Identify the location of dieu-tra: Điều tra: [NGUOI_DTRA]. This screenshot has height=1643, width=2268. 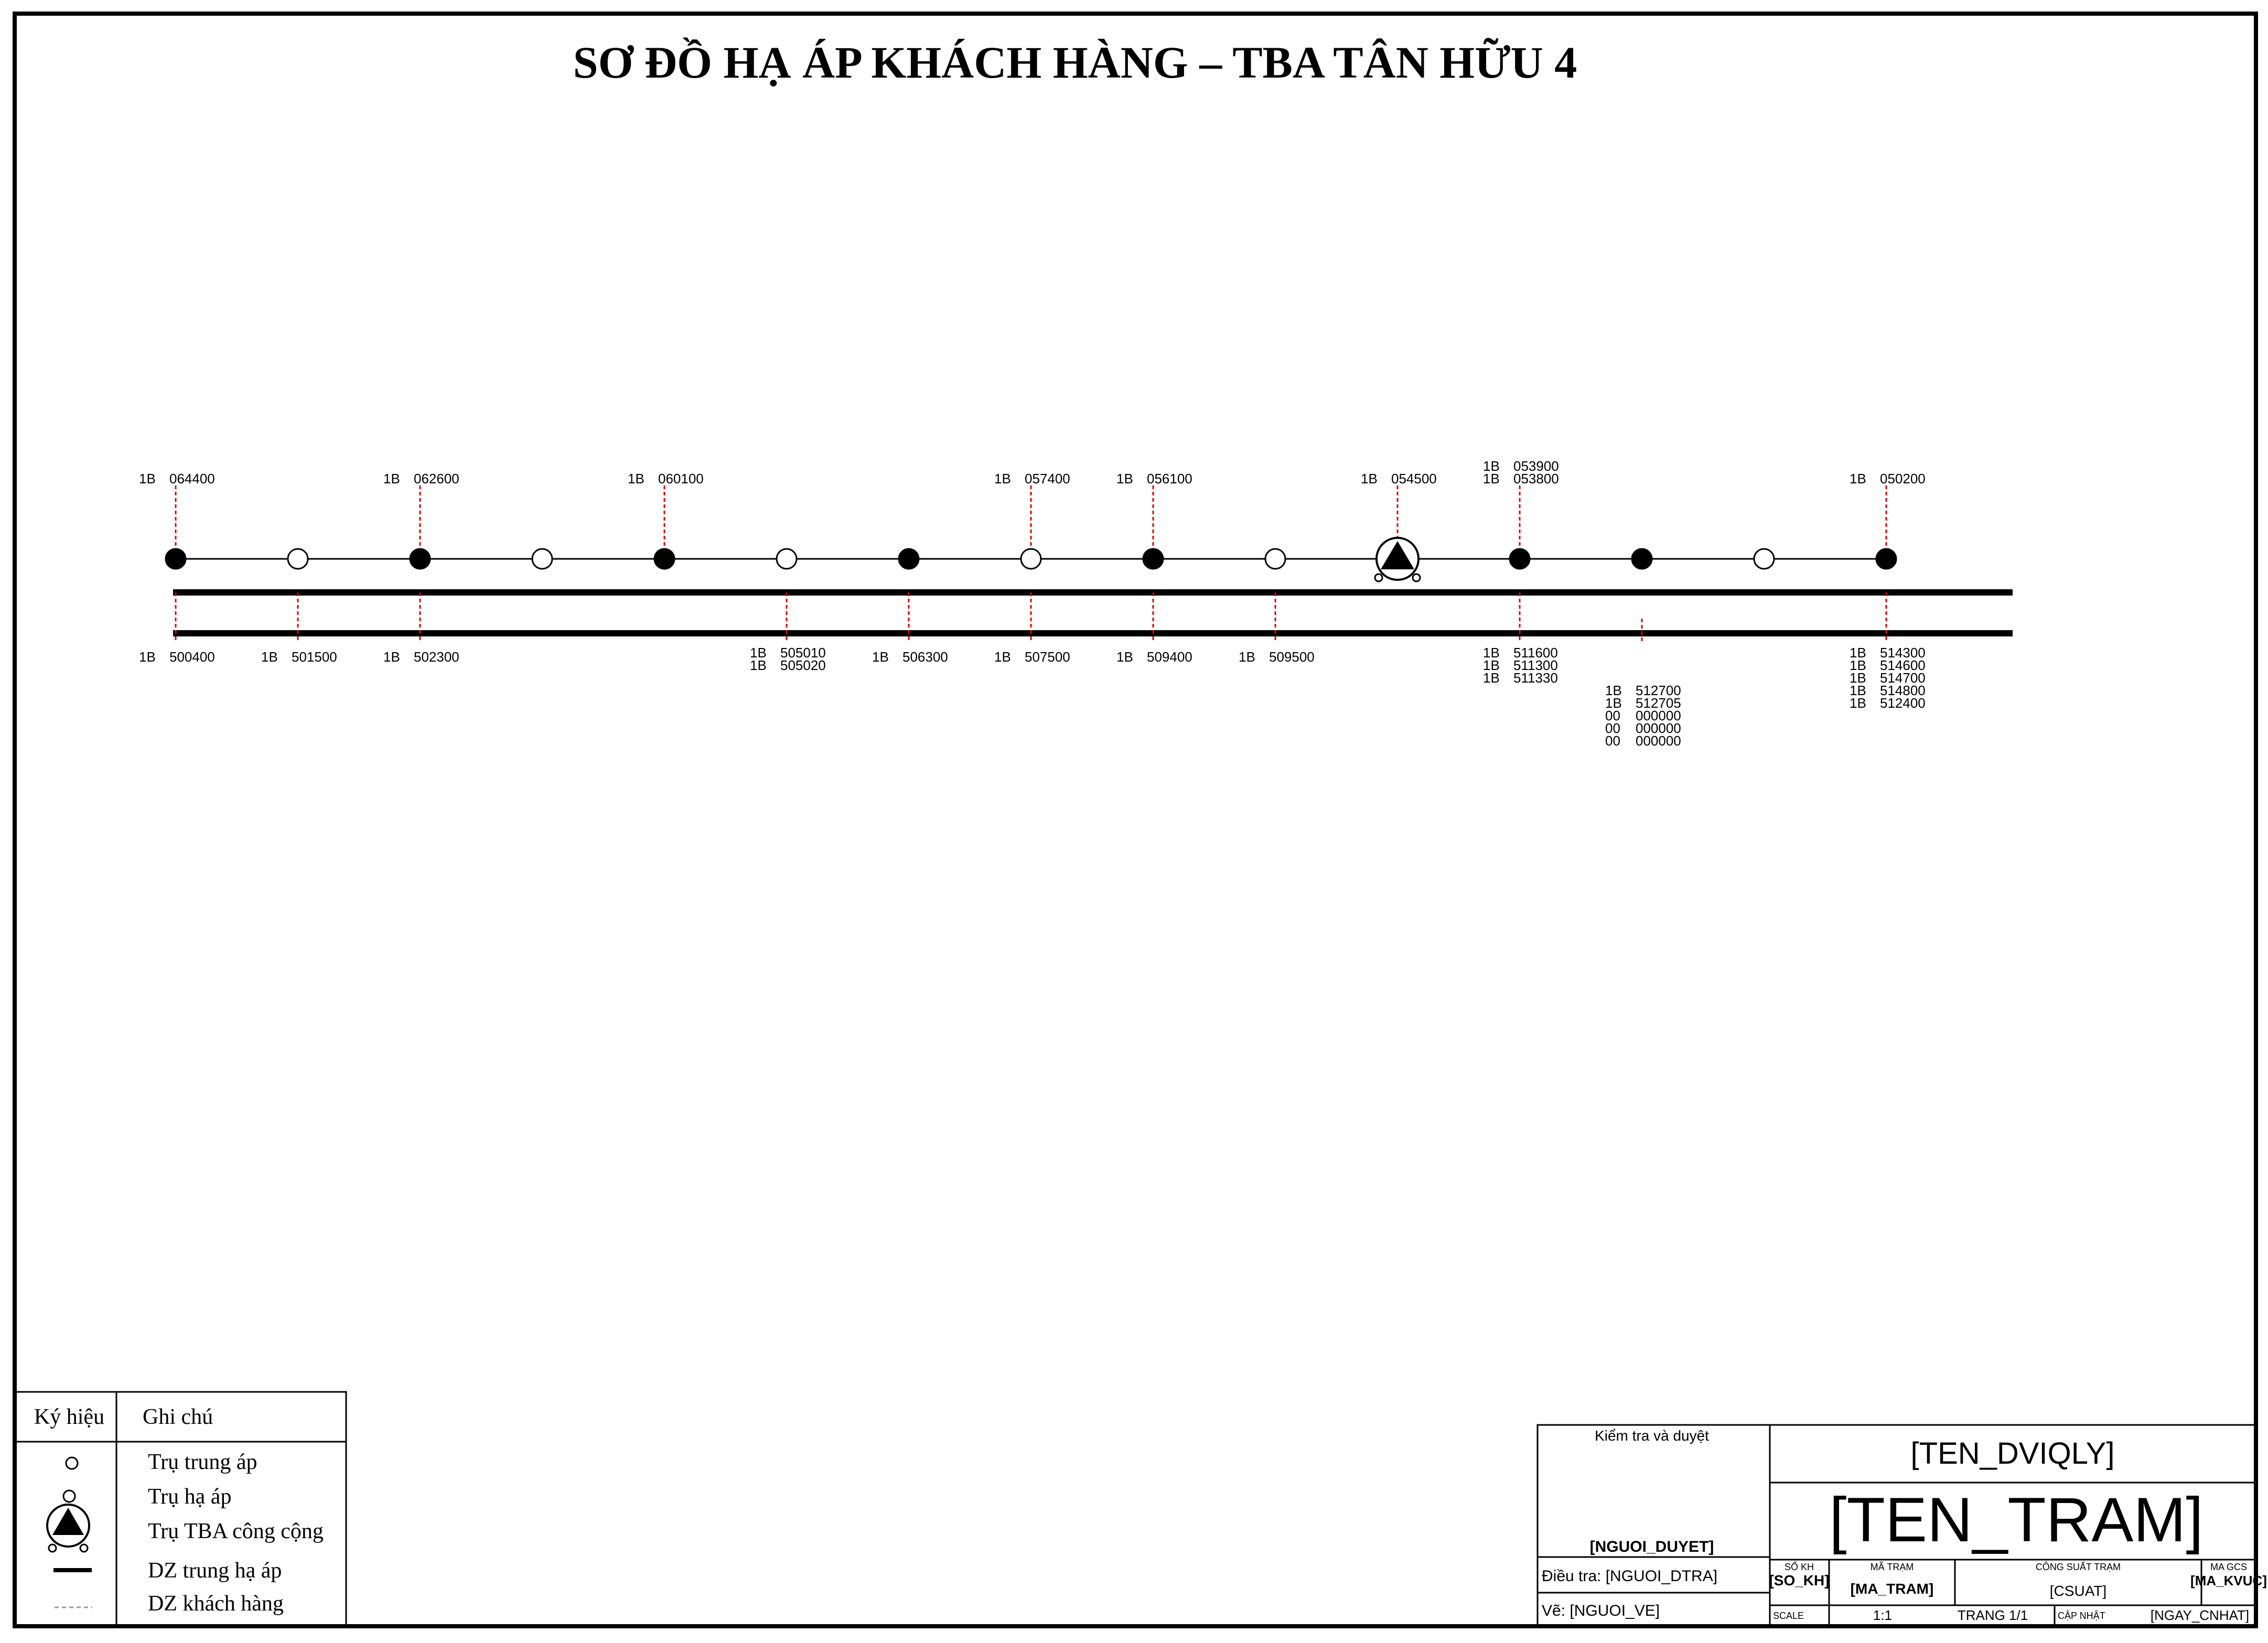
(1629, 1577).